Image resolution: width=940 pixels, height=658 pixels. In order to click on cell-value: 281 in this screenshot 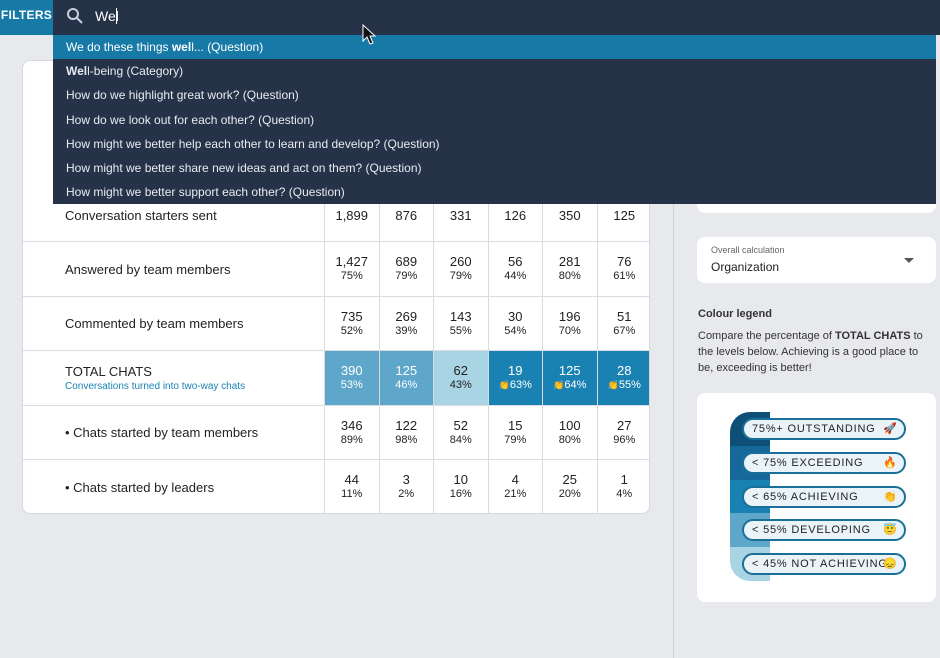, I will do `click(569, 261)`.